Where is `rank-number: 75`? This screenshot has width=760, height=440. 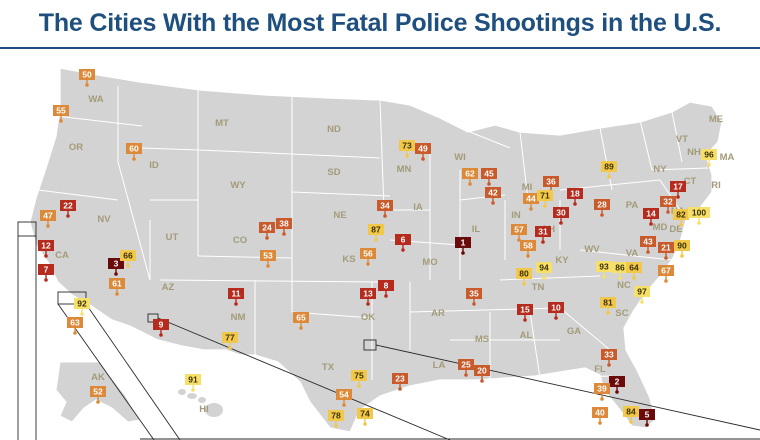 rank-number: 75 is located at coordinates (359, 376).